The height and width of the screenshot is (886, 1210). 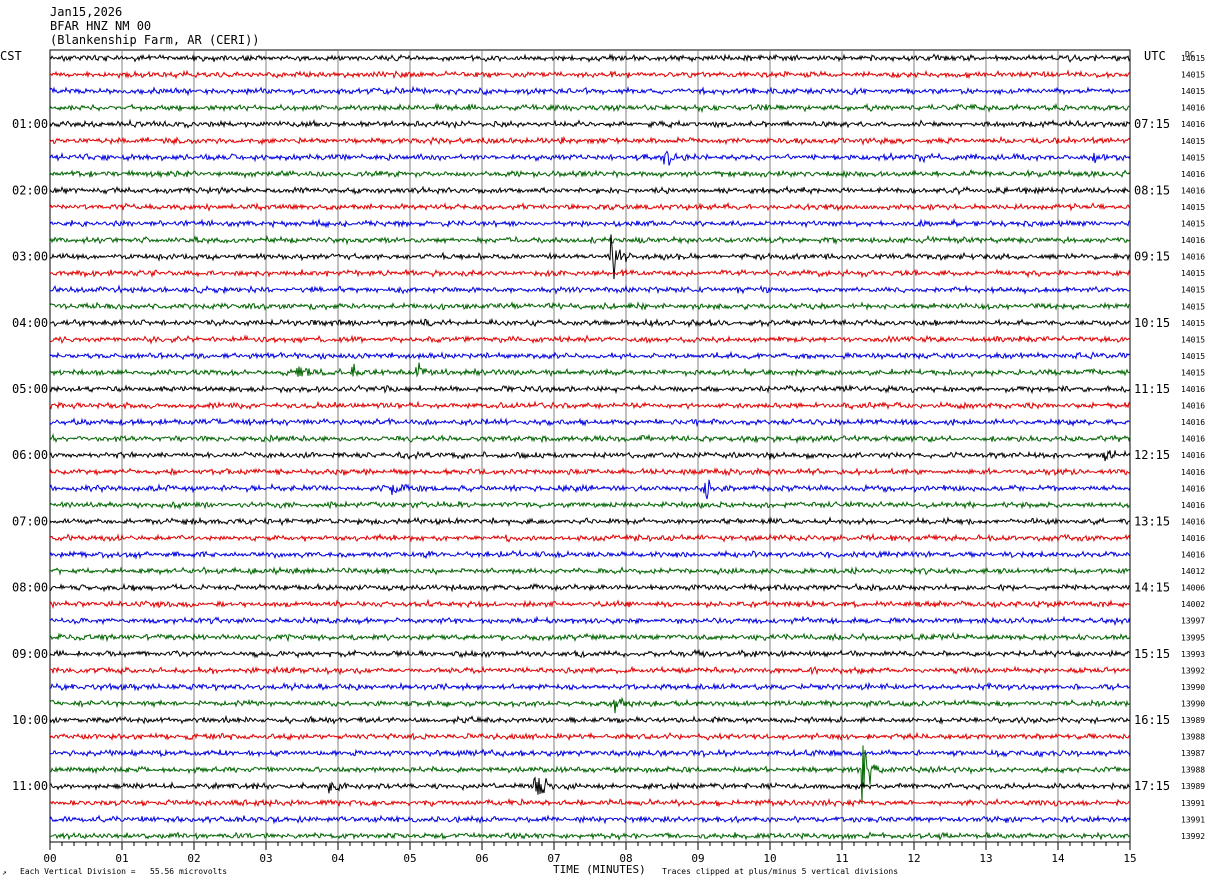 I want to click on cst-time-label: 10:00, so click(x=30, y=720).